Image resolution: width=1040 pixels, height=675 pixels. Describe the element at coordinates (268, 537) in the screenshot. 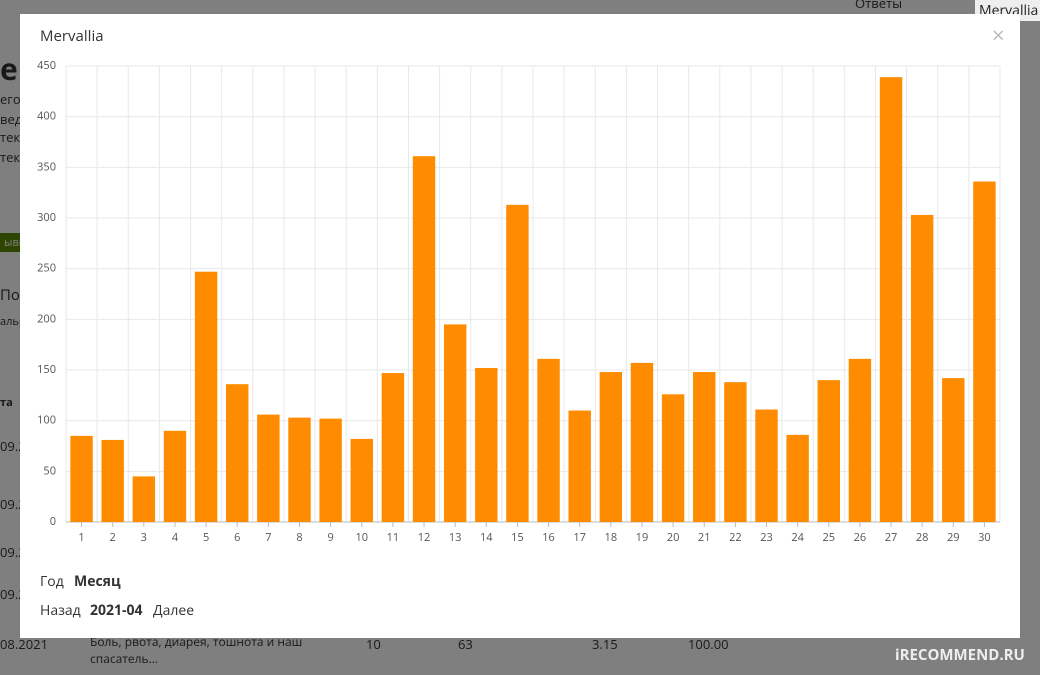

I see `x-tick-label: 7` at that location.